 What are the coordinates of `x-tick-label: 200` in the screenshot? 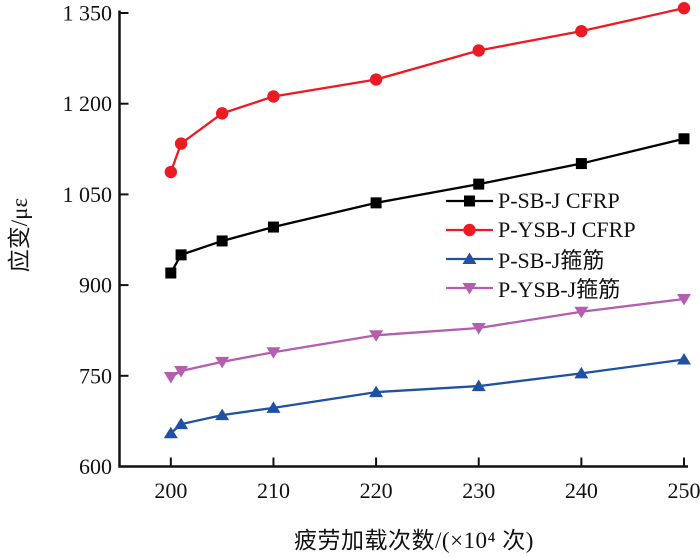 It's located at (170, 490).